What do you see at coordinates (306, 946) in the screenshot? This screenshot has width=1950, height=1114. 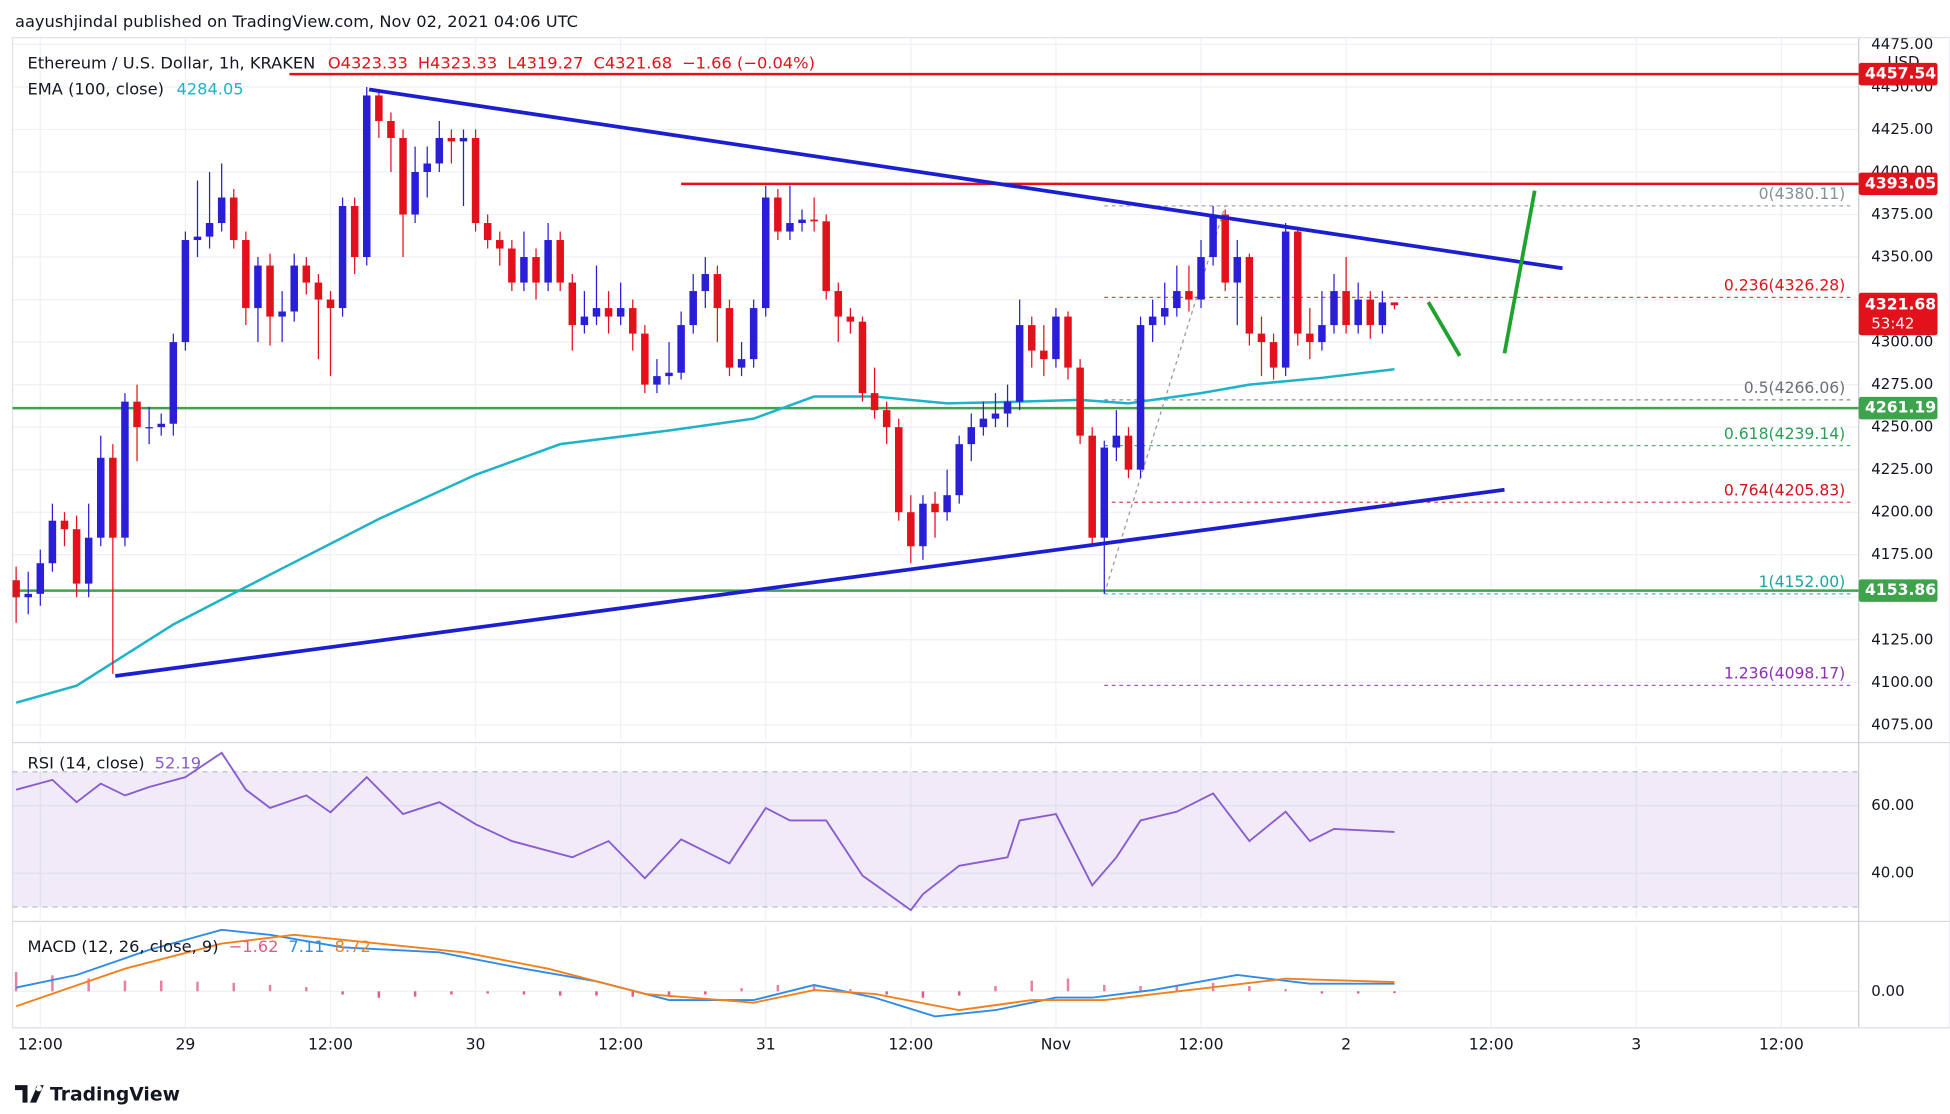 I see `macd-legend-value: 7.11` at bounding box center [306, 946].